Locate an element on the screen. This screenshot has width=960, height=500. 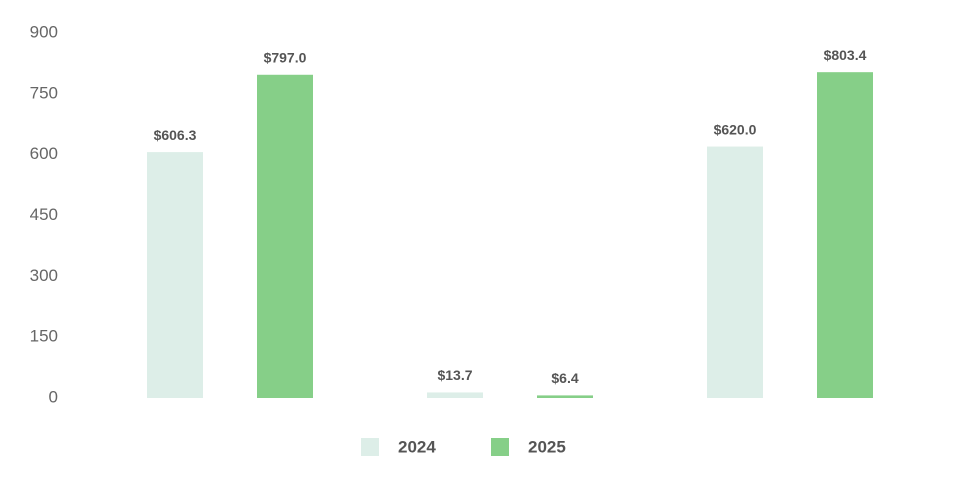
y-tick-label: 900 is located at coordinates (44, 31).